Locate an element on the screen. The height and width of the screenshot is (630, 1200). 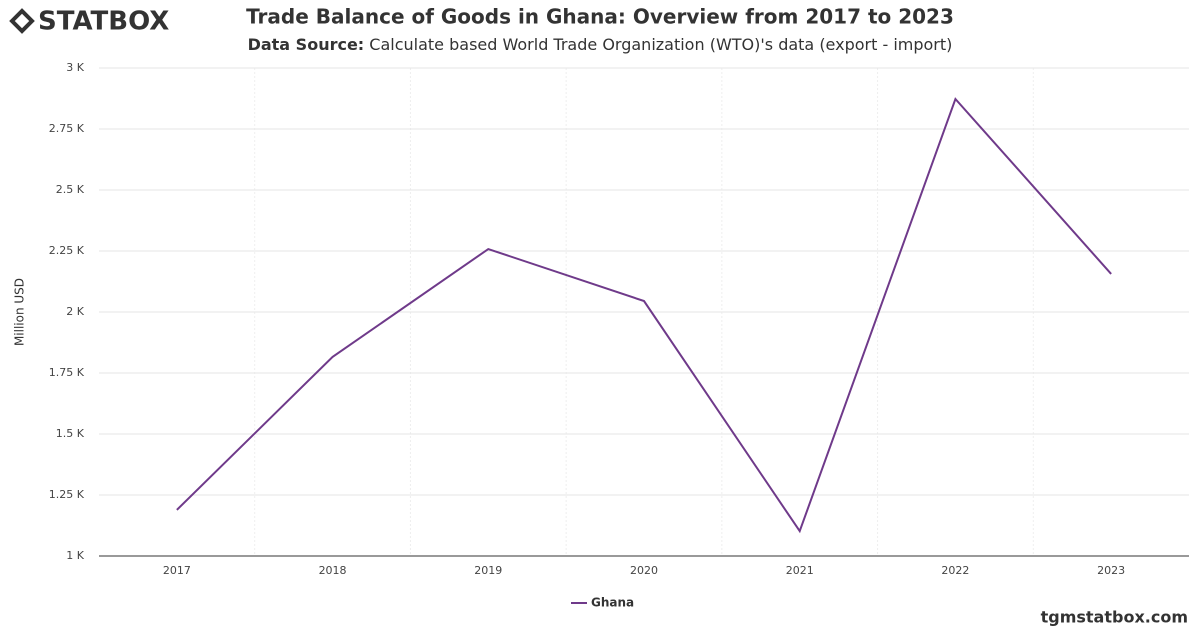
x-tick-label: 2017 is located at coordinates (177, 570).